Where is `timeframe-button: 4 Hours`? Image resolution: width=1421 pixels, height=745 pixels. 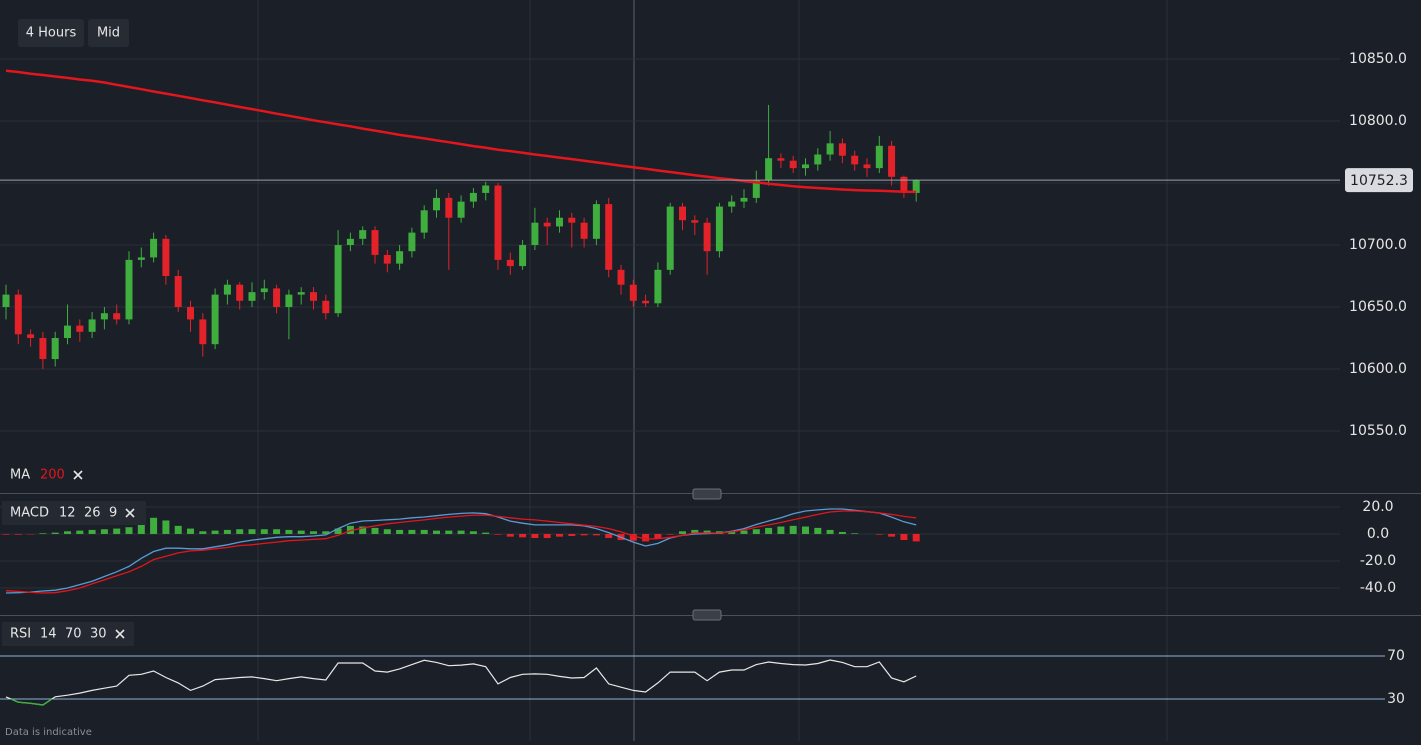
timeframe-button: 4 Hours is located at coordinates (51, 33).